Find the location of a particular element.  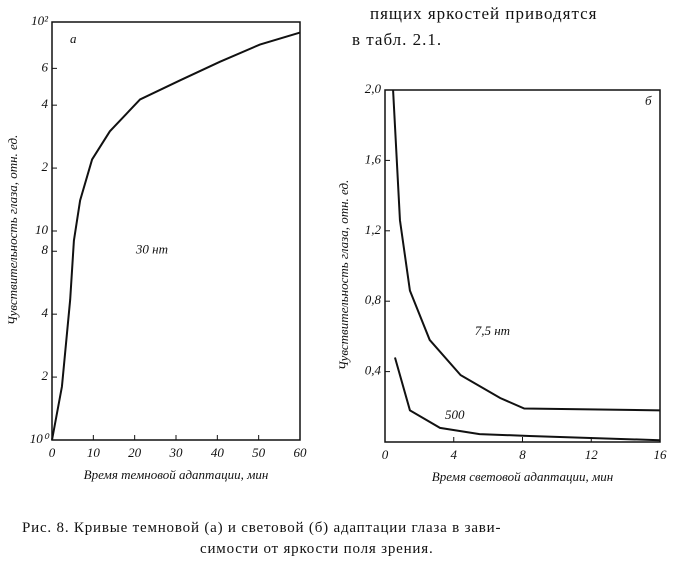

x-tick-label: 8 is located at coordinates (522, 454).